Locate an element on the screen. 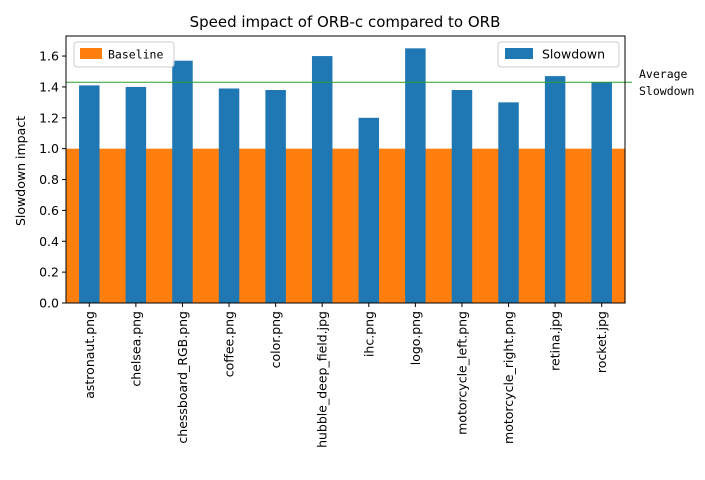 Image resolution: width=705 pixels, height=480 pixels. x-tick-label: motorcycle_right.png is located at coordinates (508, 377).